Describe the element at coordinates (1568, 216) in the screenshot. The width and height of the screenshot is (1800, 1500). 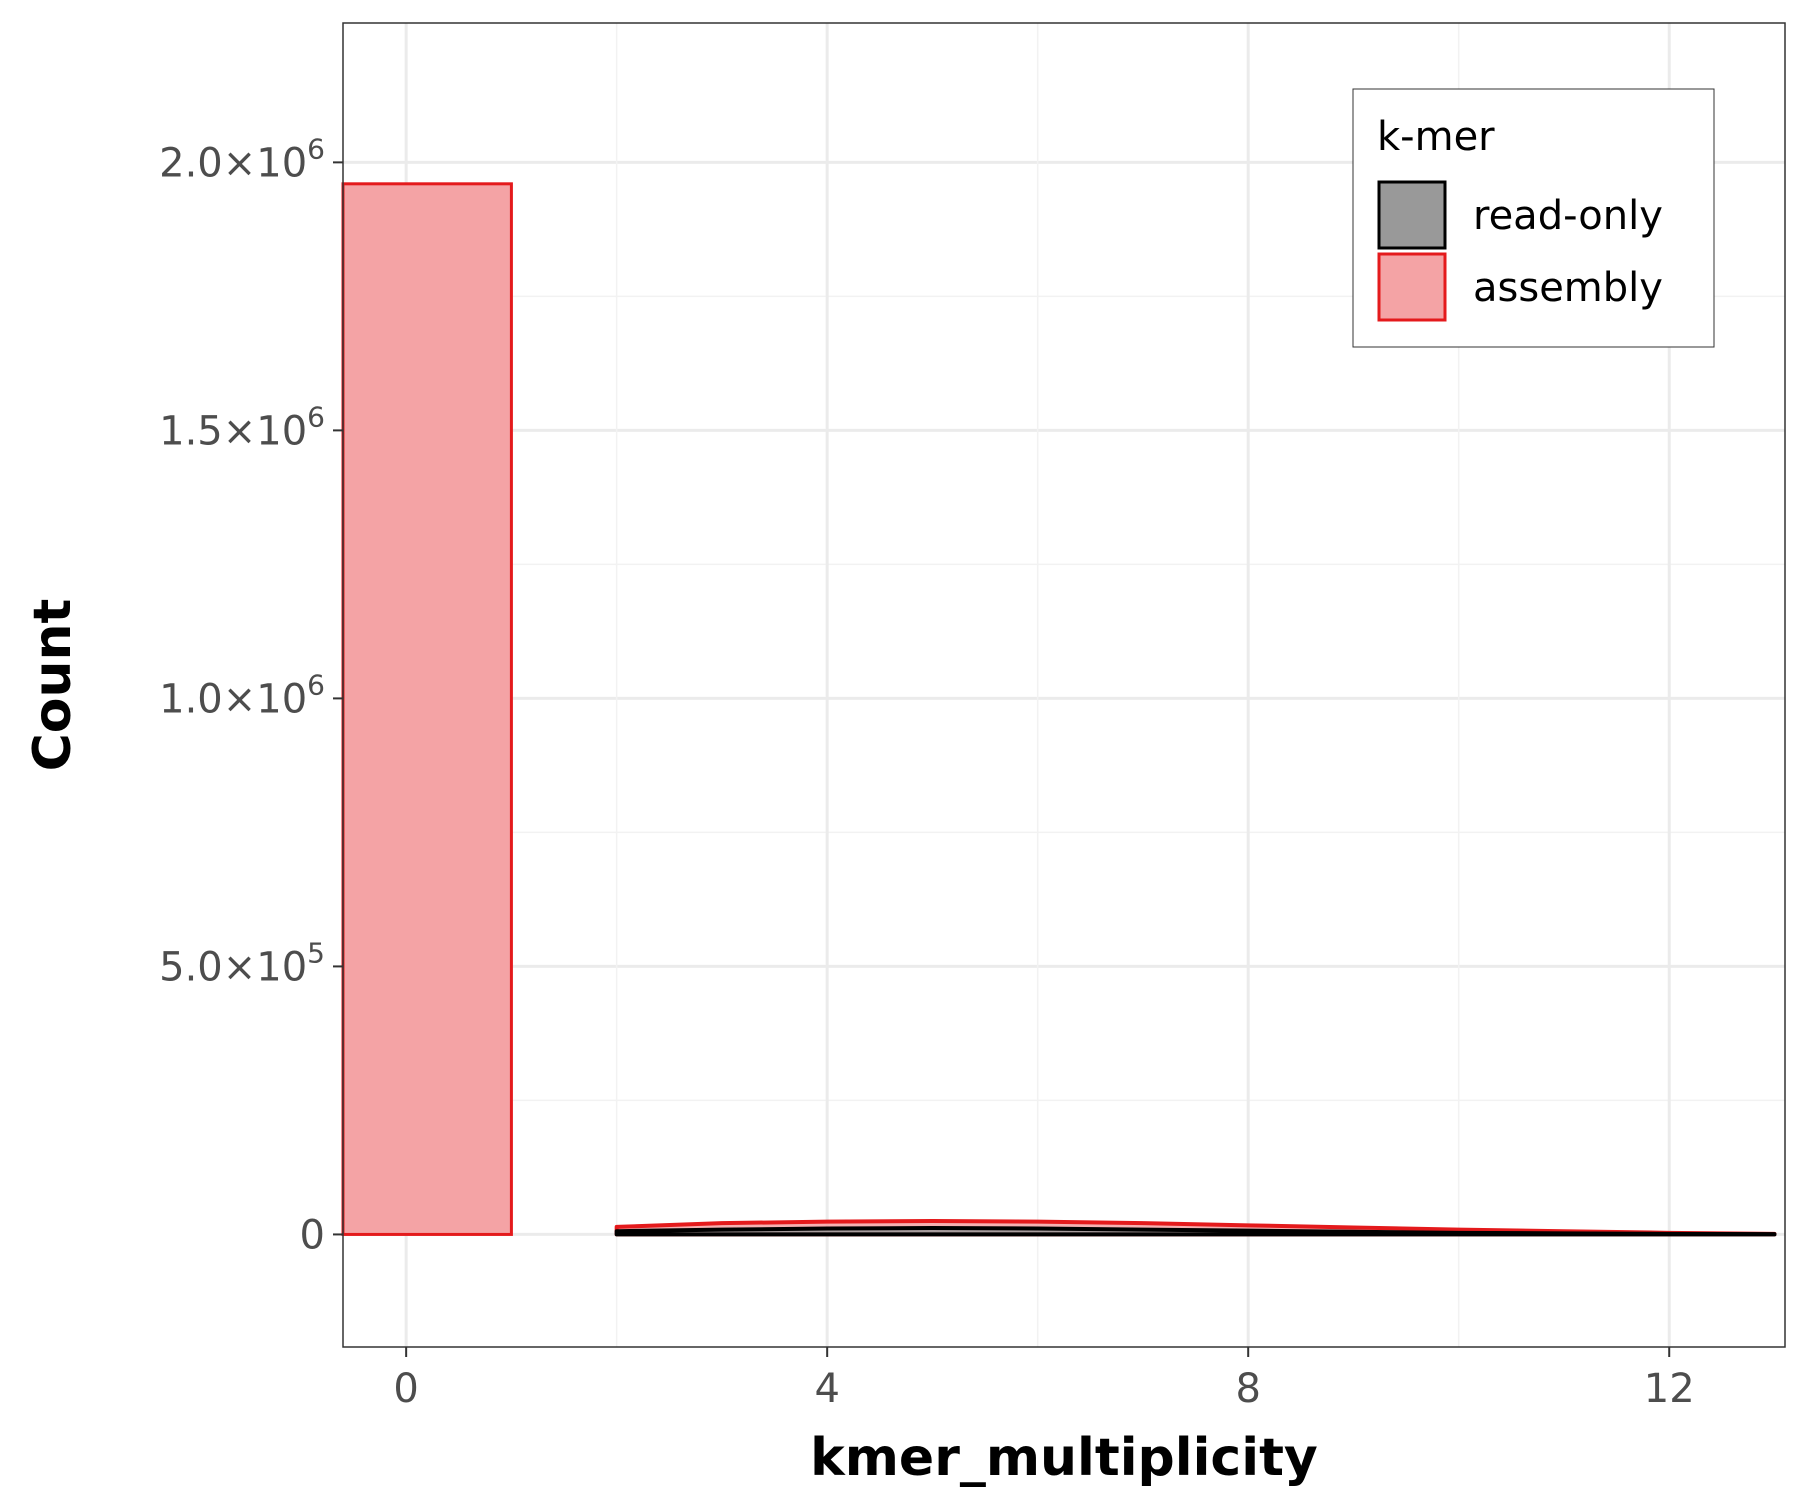
I see `legend-label-read-only: read-only` at that location.